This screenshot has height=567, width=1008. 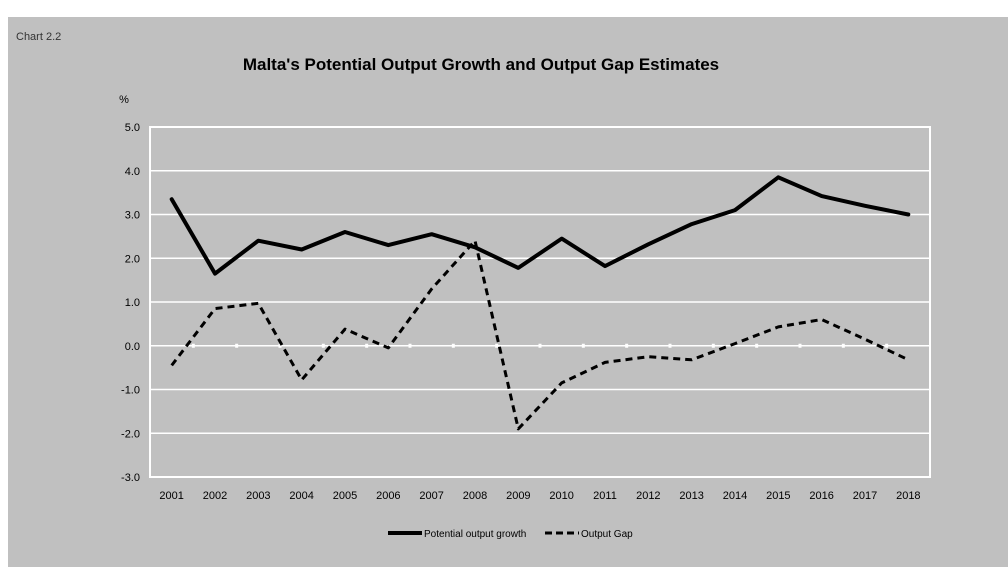 I want to click on x-tick-label: 2018, so click(x=908, y=496).